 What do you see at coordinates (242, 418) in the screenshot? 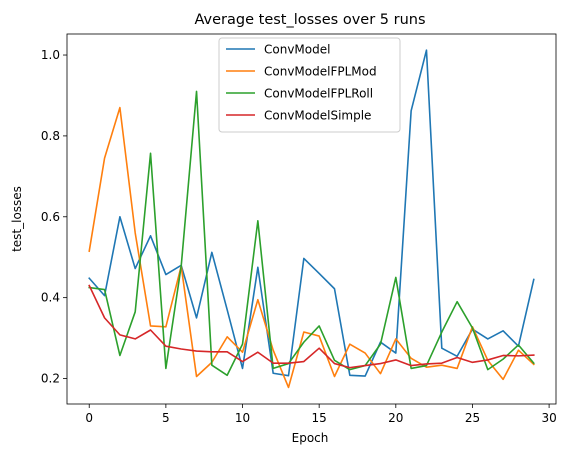
I see `x-tick-label: 10` at bounding box center [242, 418].